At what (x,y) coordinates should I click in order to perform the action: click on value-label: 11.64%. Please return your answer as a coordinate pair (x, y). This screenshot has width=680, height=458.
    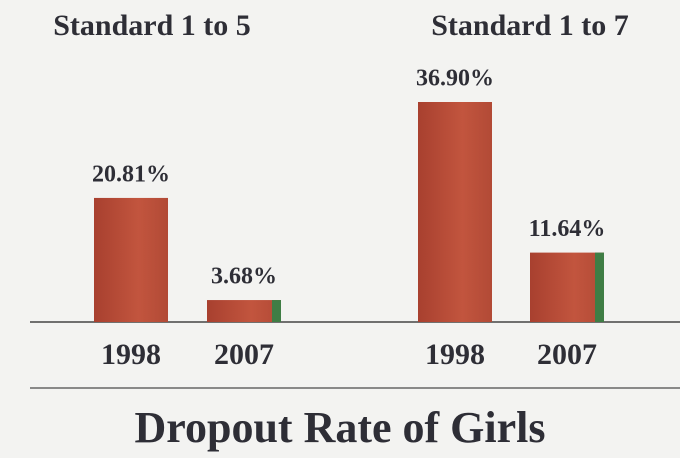
    Looking at the image, I should click on (567, 229).